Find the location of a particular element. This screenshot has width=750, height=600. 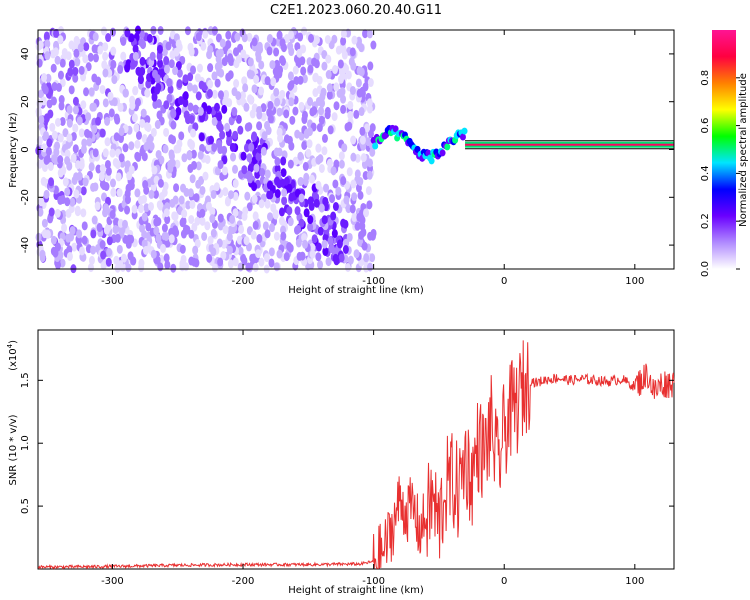

snr-x-tick-label: -300 is located at coordinates (112, 581).